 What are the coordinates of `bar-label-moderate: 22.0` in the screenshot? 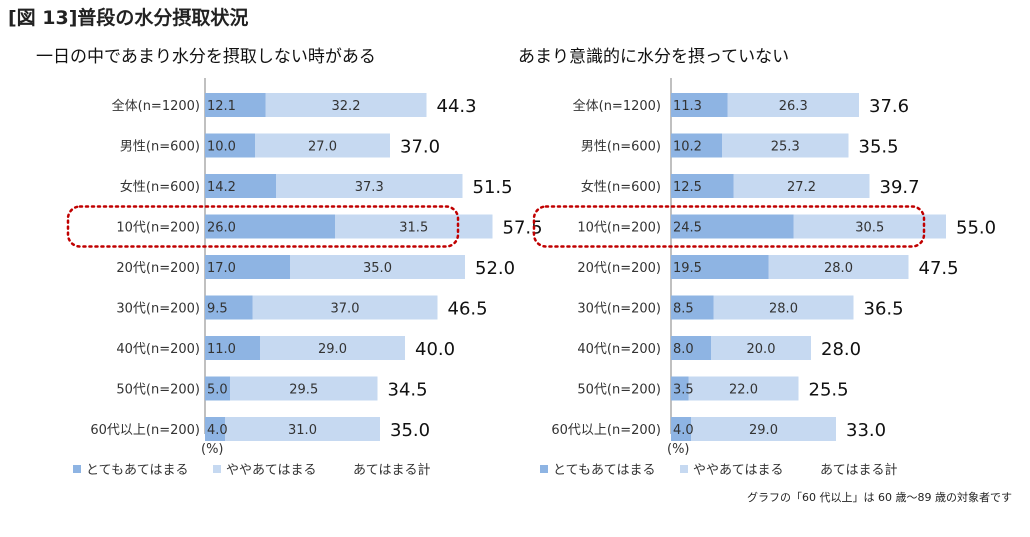 It's located at (743, 390).